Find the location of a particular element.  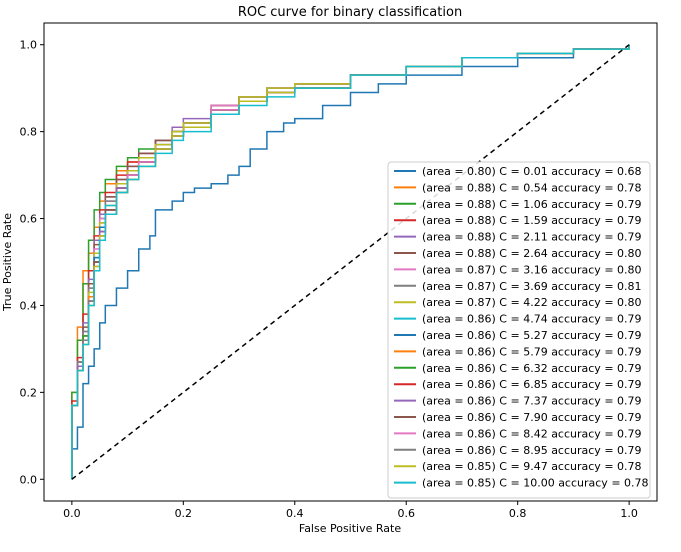

legend-entry-label: (area = 0.87) C = 3.69 accuracy = 0.81 is located at coordinates (532, 286).